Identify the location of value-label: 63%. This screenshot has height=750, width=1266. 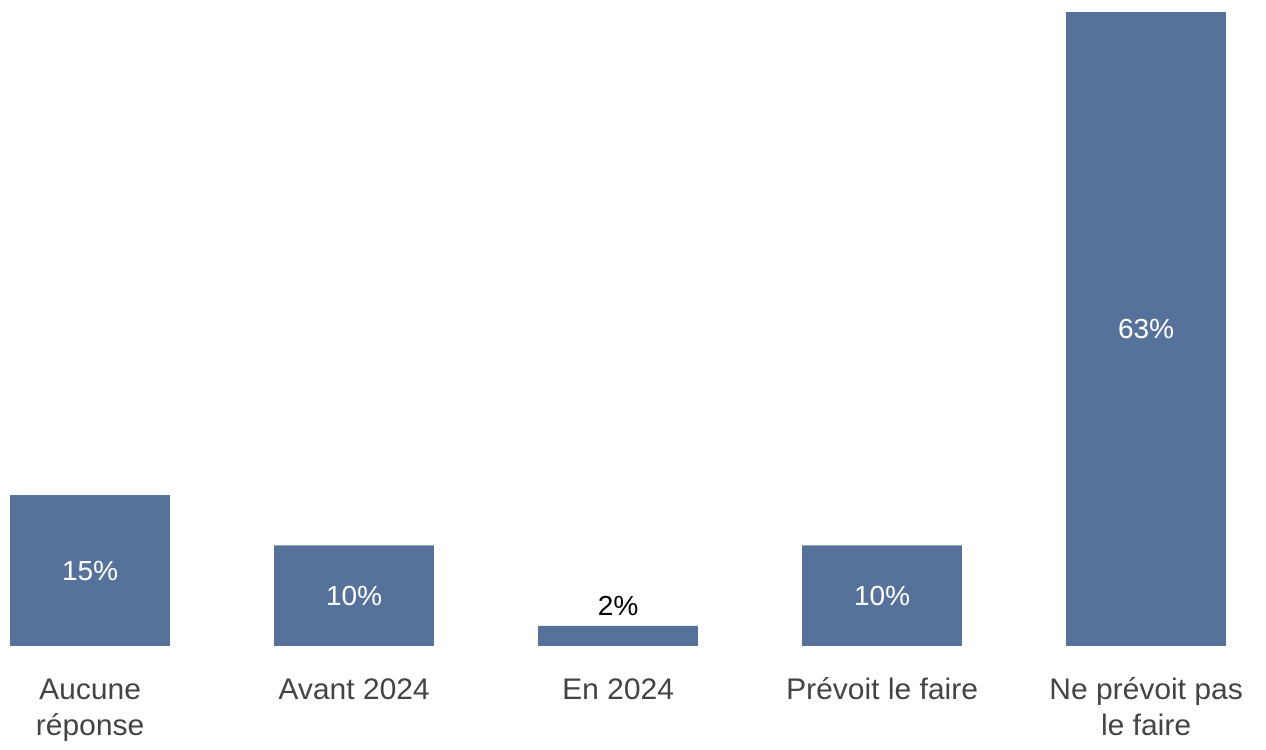
(1146, 328).